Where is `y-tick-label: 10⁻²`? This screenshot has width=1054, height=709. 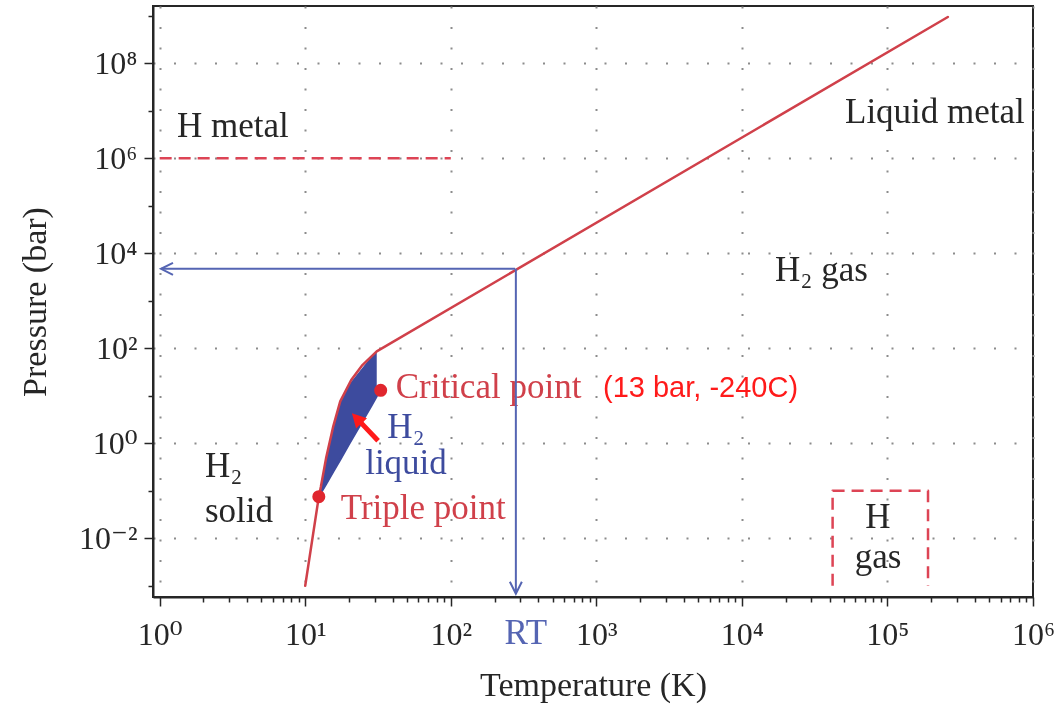
y-tick-label: 10⁻² is located at coordinates (108, 537).